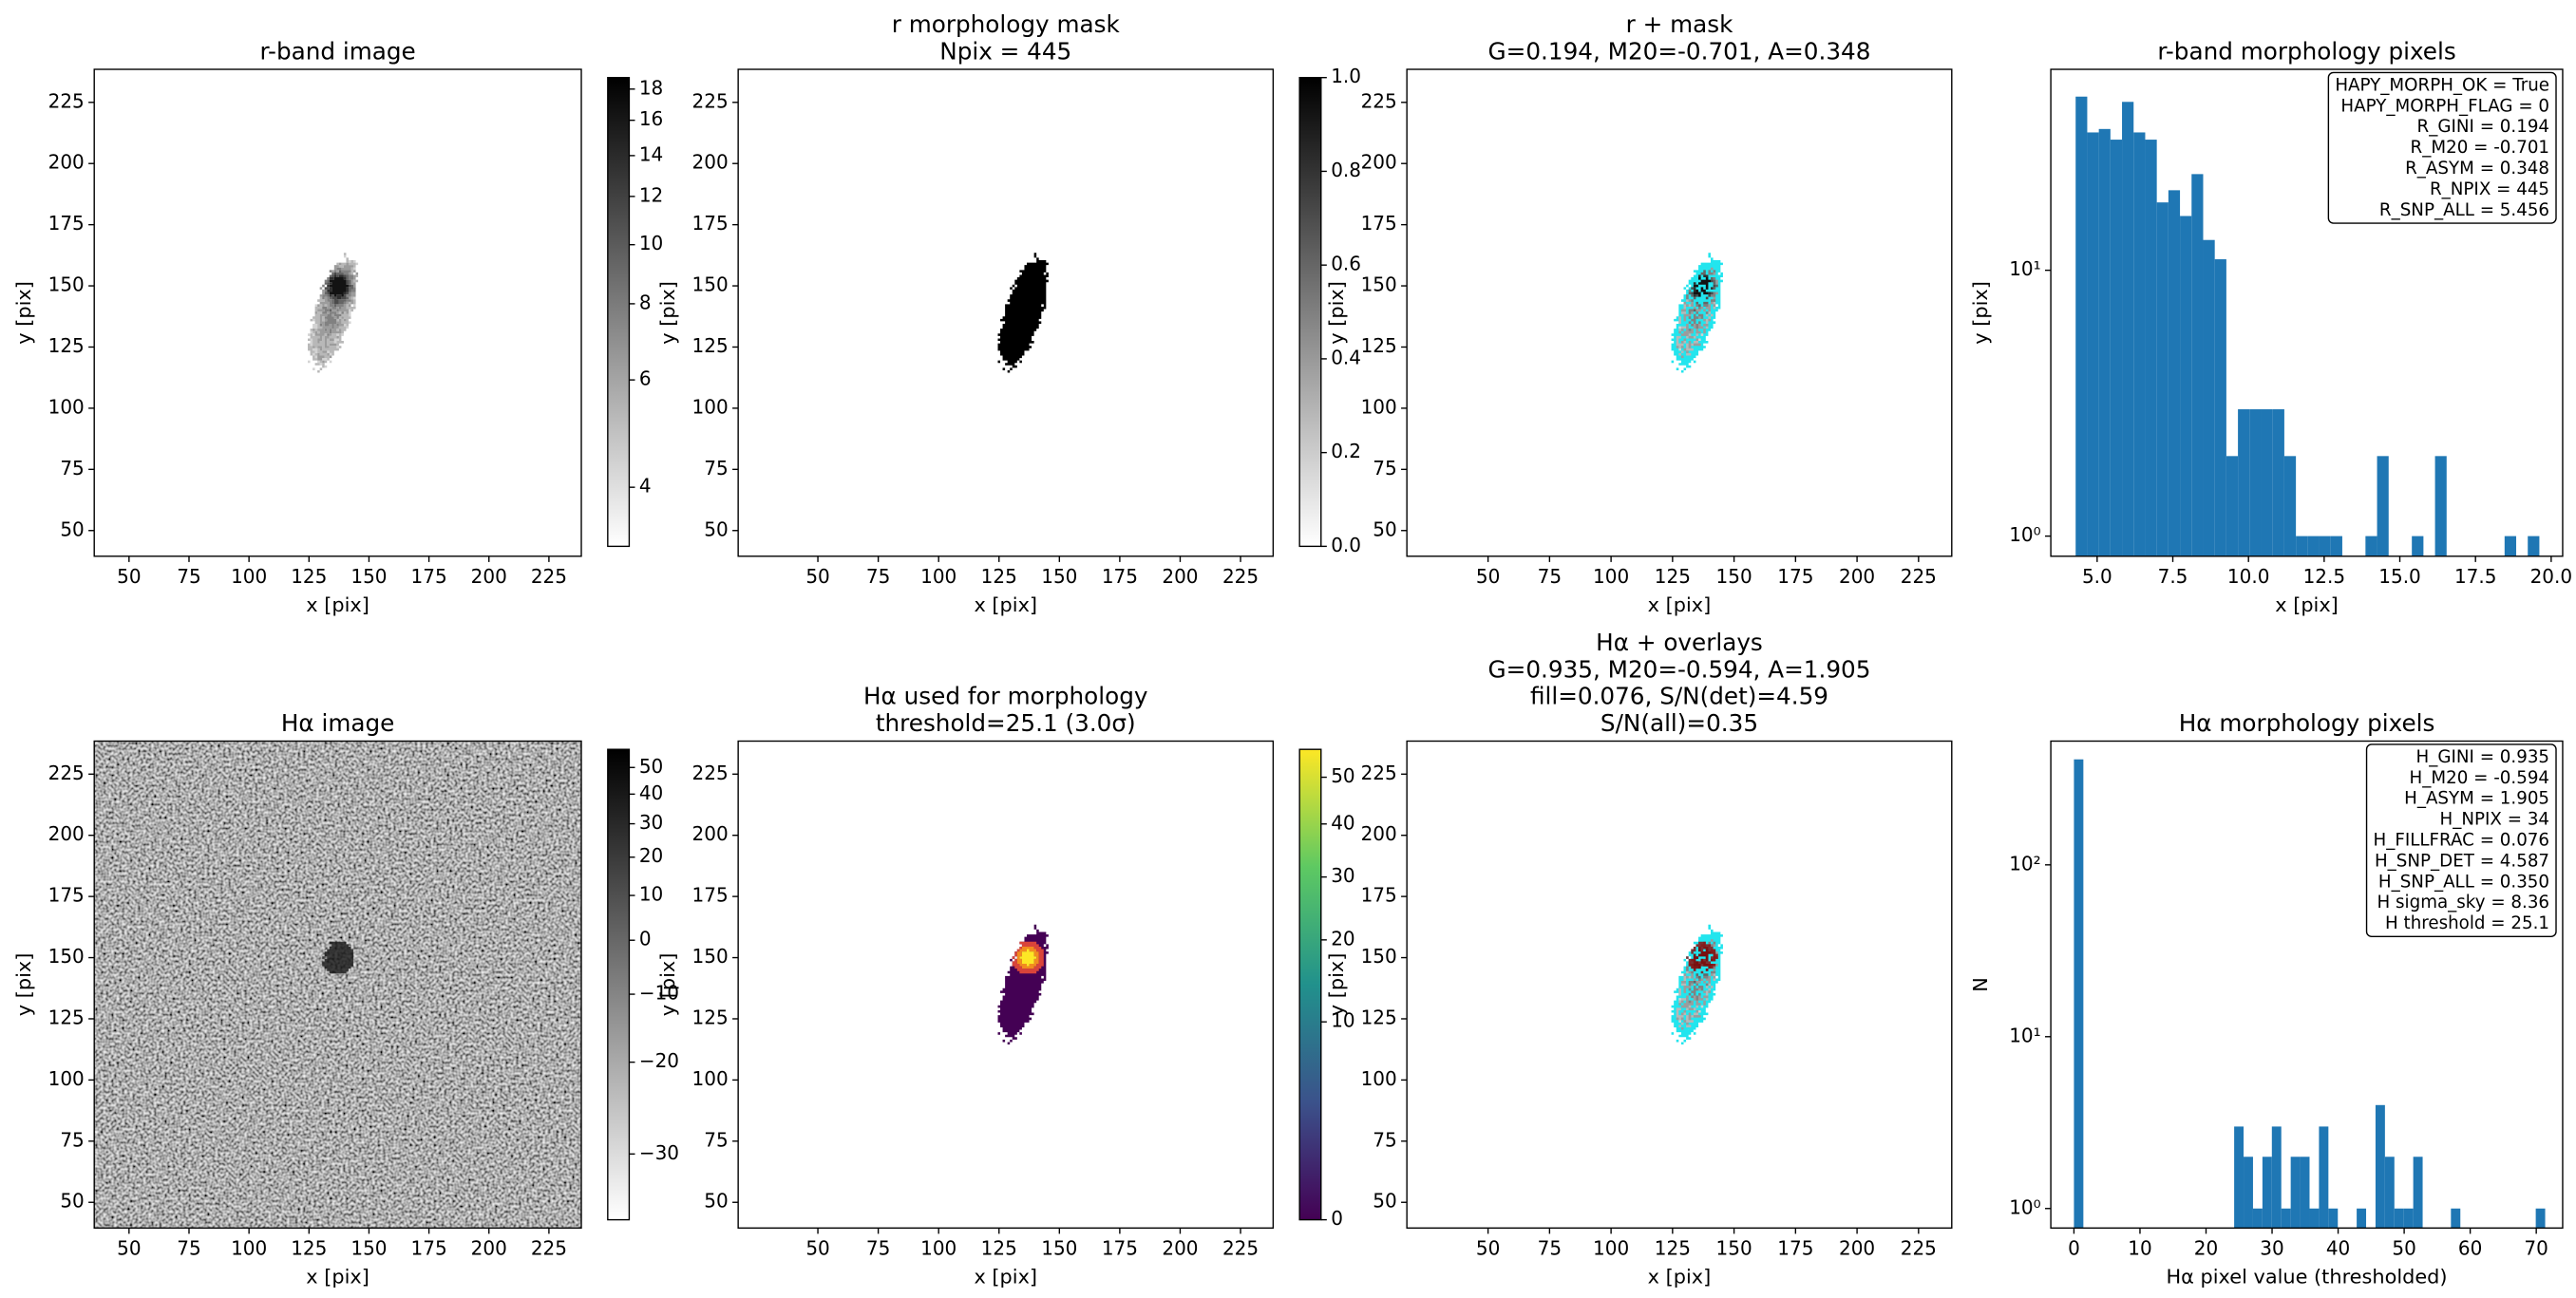  I want to click on panel-title: Hα image, so click(338, 723).